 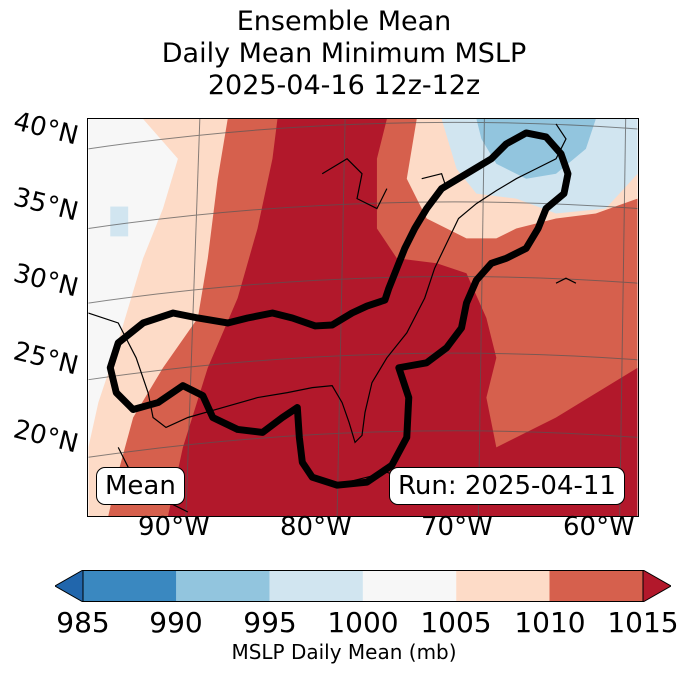 What do you see at coordinates (140, 486) in the screenshot?
I see `mean-label-box: Mean` at bounding box center [140, 486].